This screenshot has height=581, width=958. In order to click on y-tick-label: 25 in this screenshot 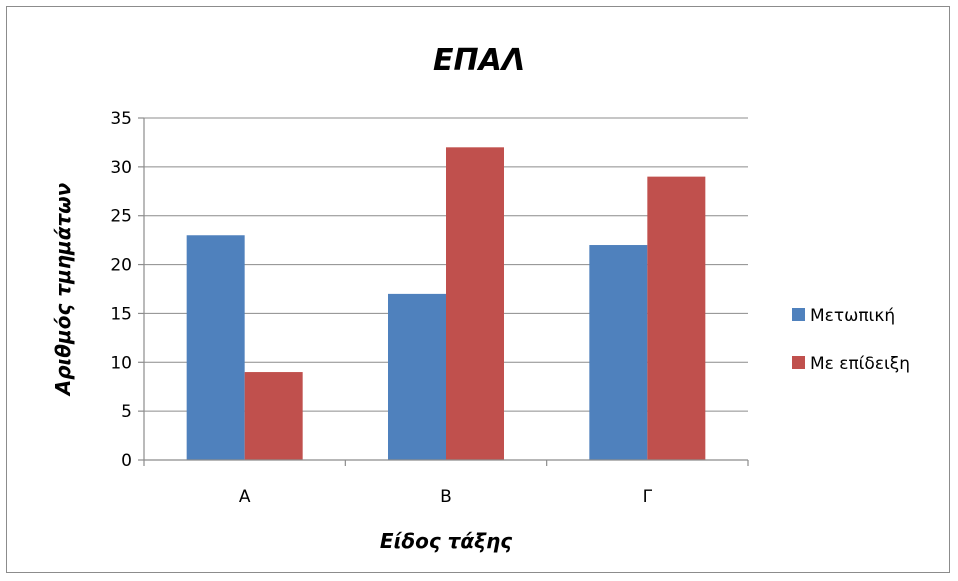, I will do `click(121, 217)`.